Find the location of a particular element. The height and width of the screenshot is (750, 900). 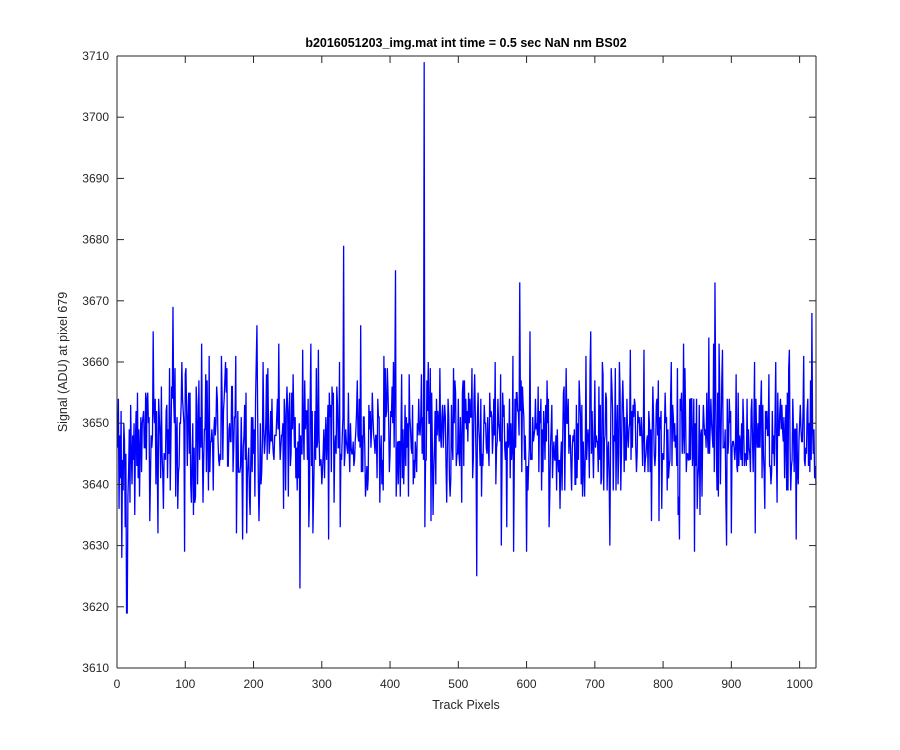

x-tick-label: 100 is located at coordinates (185, 684).